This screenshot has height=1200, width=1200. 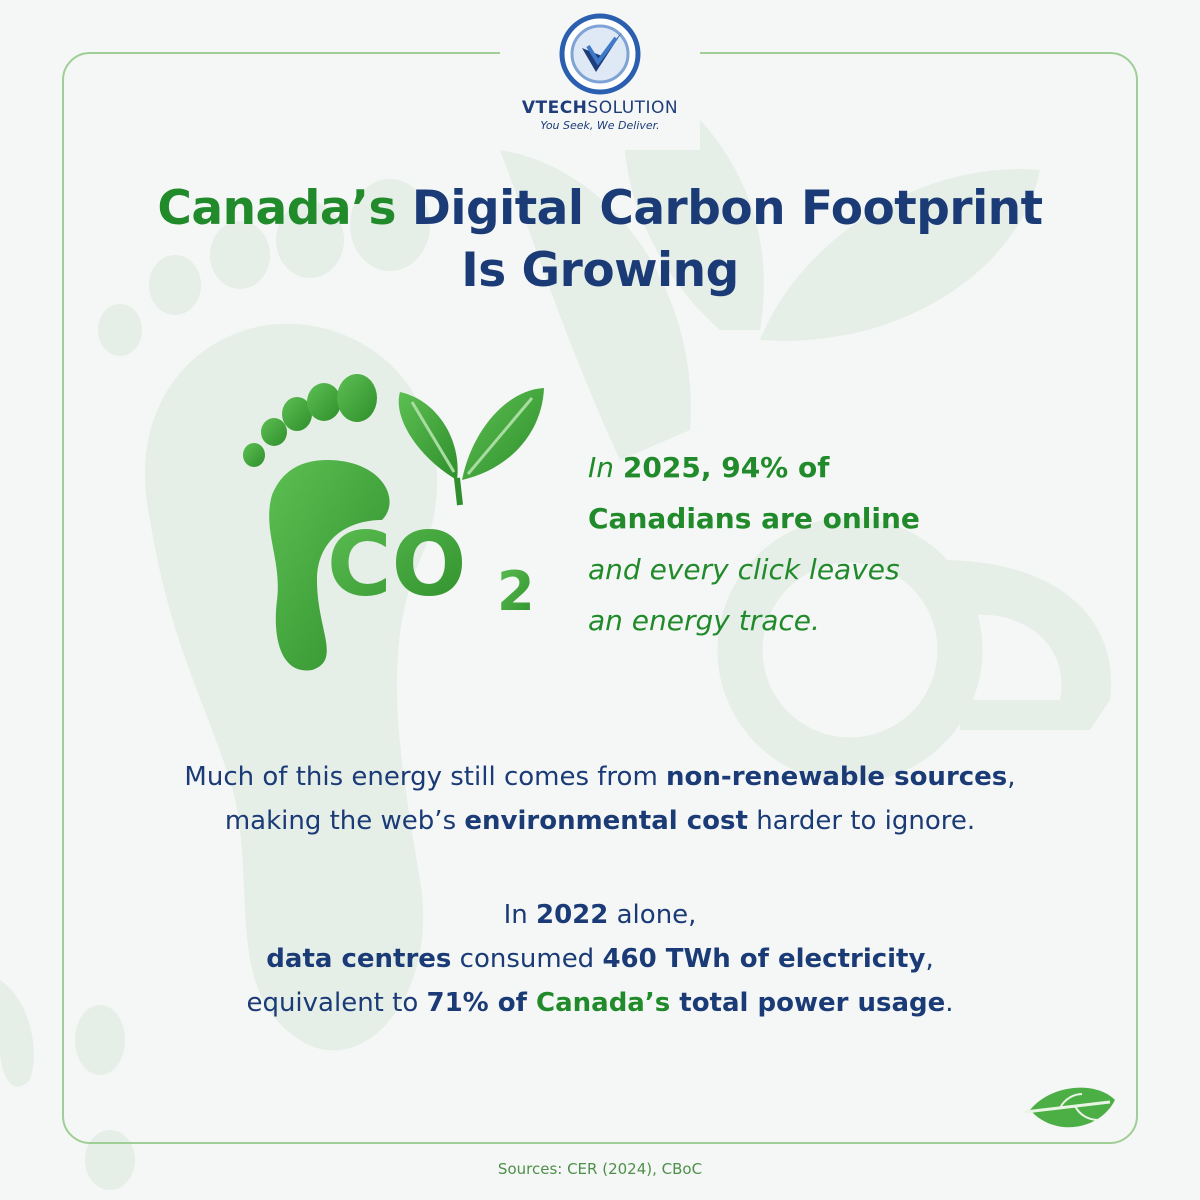 I want to click on side-text-trace: an energy trace., so click(x=704, y=620).